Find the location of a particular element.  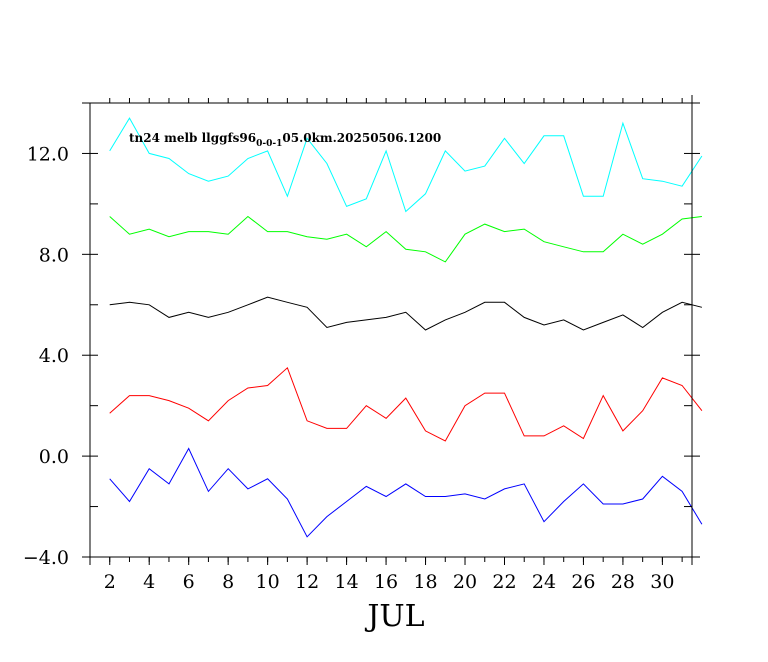

x-tick-label: 24 is located at coordinates (544, 582).